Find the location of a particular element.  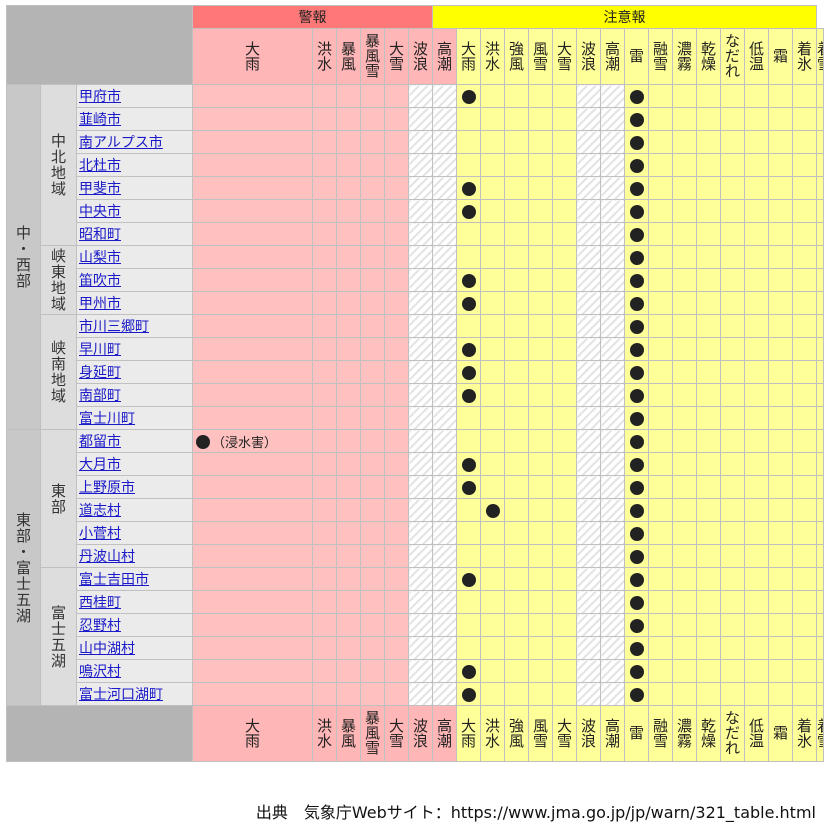

city-link: 甲斐市 is located at coordinates (100, 189).